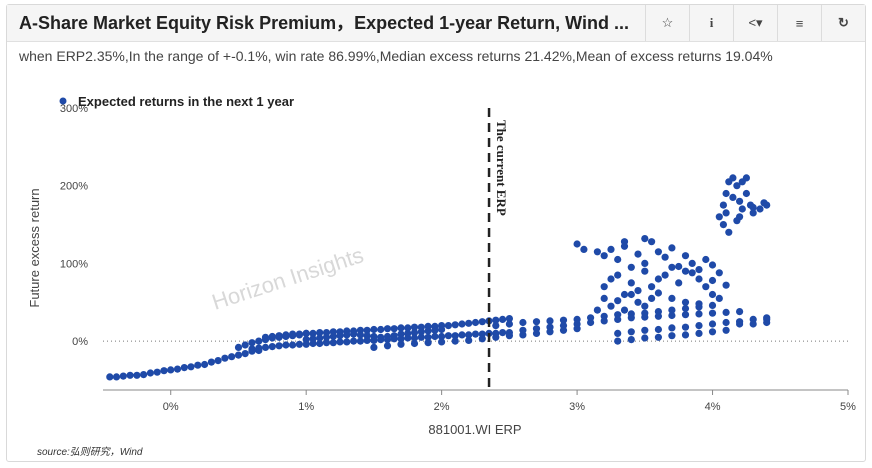 Image resolution: width=872 pixels, height=468 pixels. Describe the element at coordinates (843, 23) in the screenshot. I see `refresh-icon: ↻` at that location.